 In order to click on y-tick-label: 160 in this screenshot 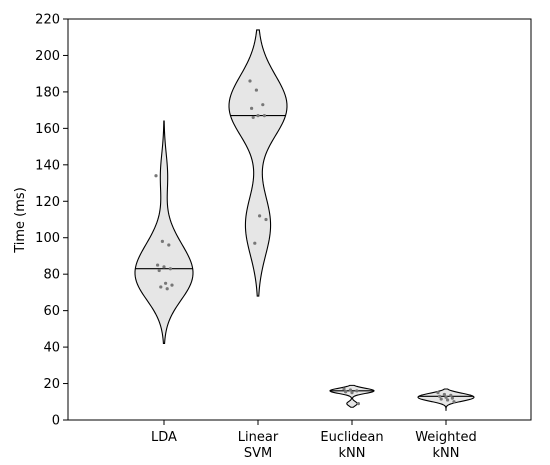, I will do `click(47, 129)`.